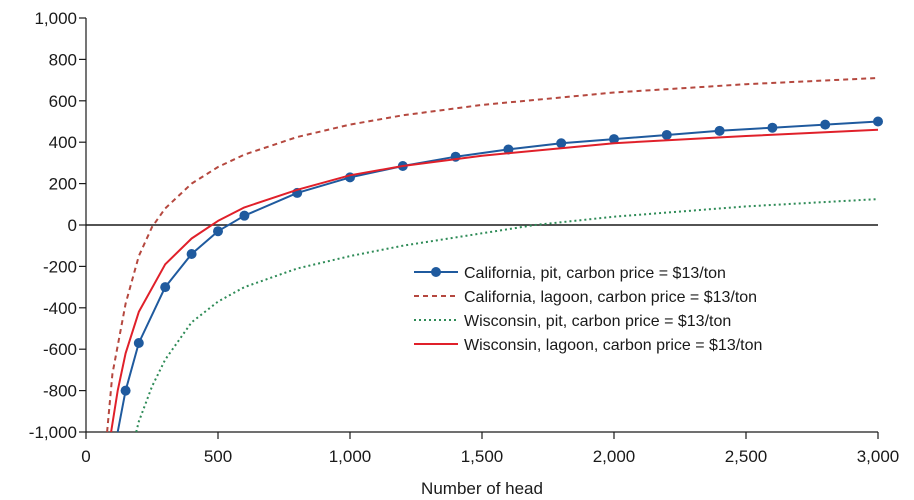 This screenshot has width=914, height=500. I want to click on y-tick-label: 600, so click(63, 101).